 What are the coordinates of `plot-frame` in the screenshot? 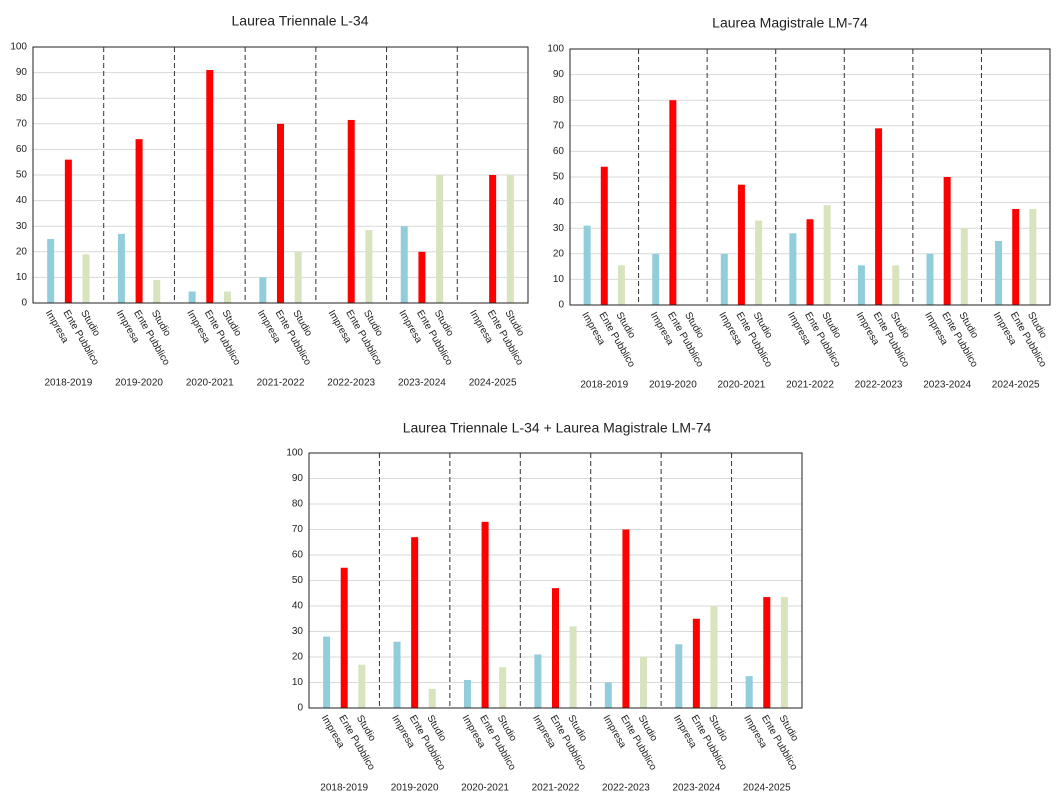 It's located at (810, 177).